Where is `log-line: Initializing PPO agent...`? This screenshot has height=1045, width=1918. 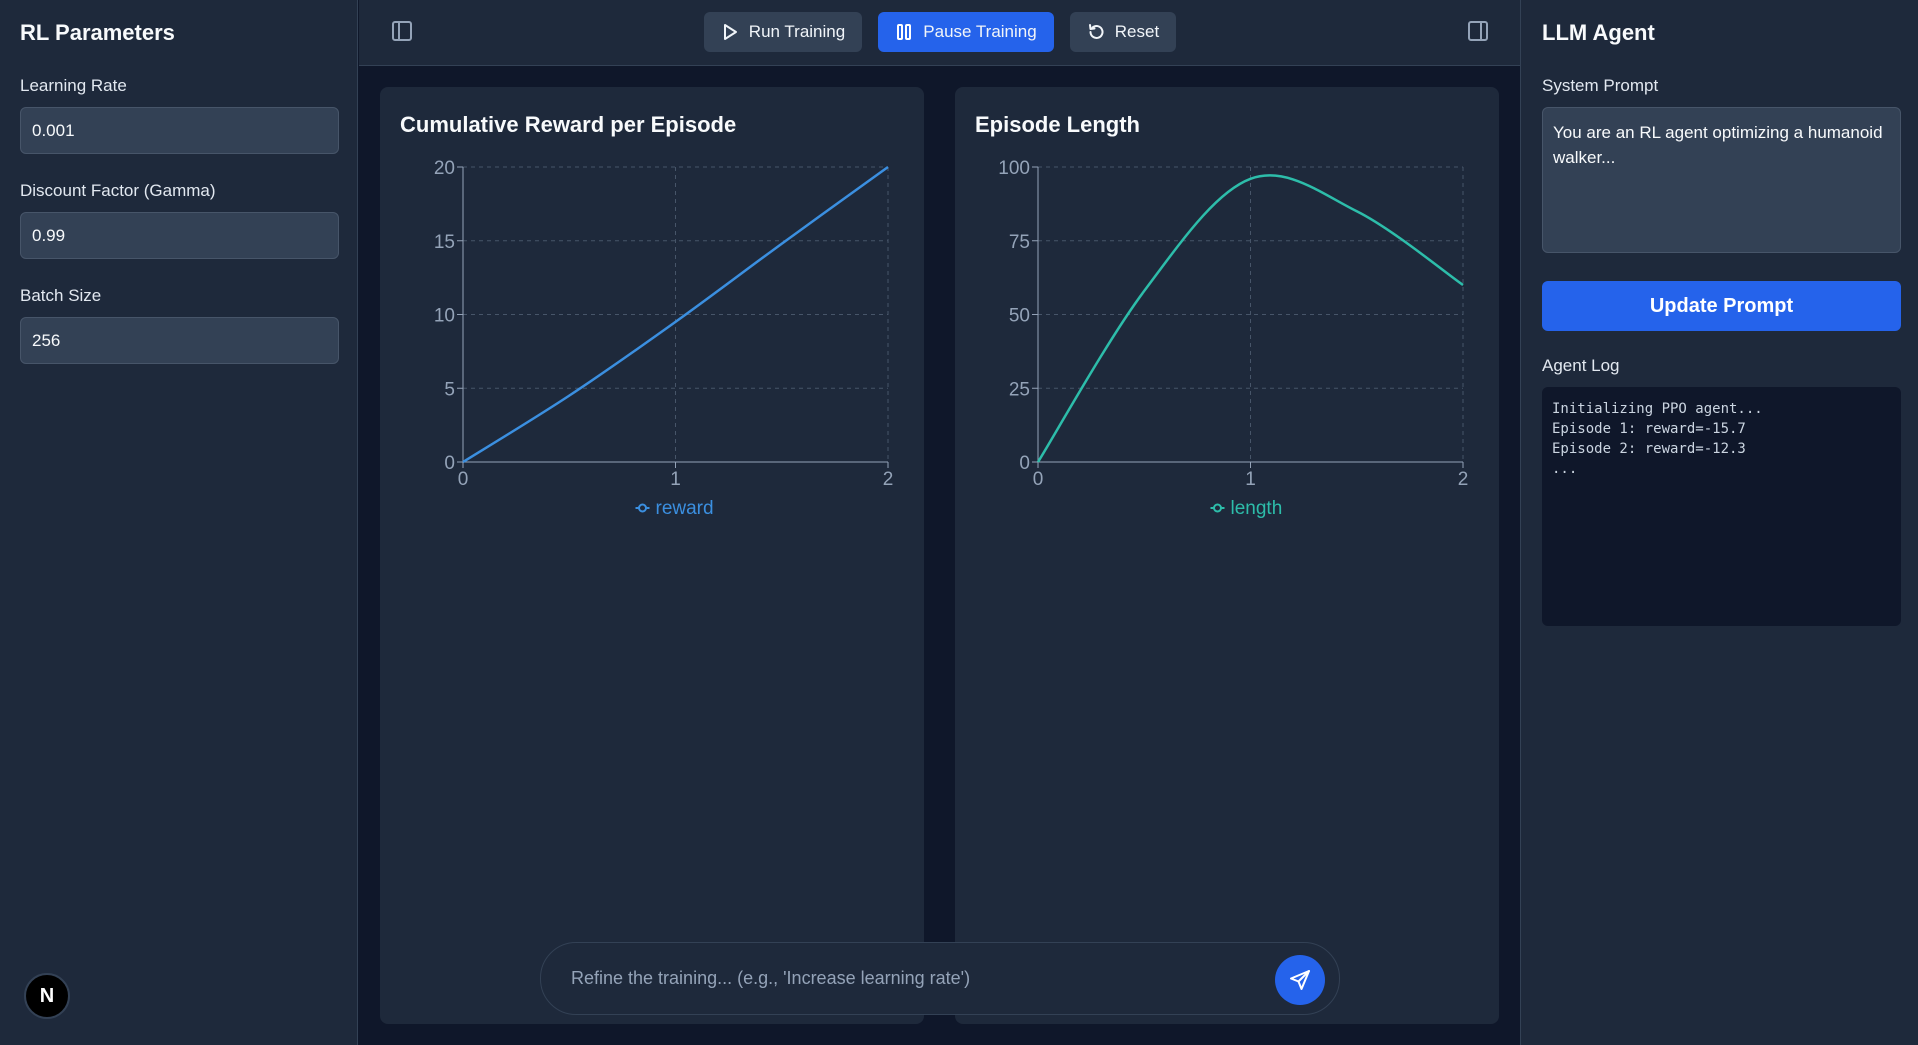
log-line: Initializing PPO agent... is located at coordinates (1657, 409).